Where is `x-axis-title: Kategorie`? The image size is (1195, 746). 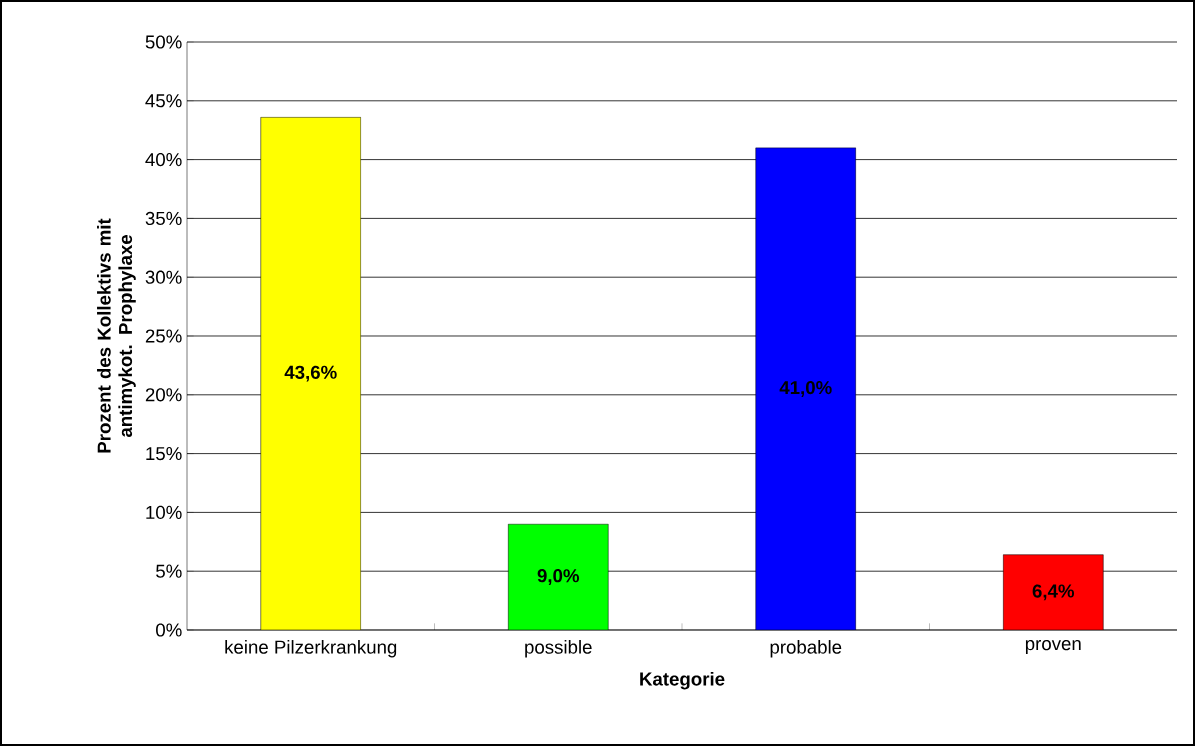
x-axis-title: Kategorie is located at coordinates (682, 680).